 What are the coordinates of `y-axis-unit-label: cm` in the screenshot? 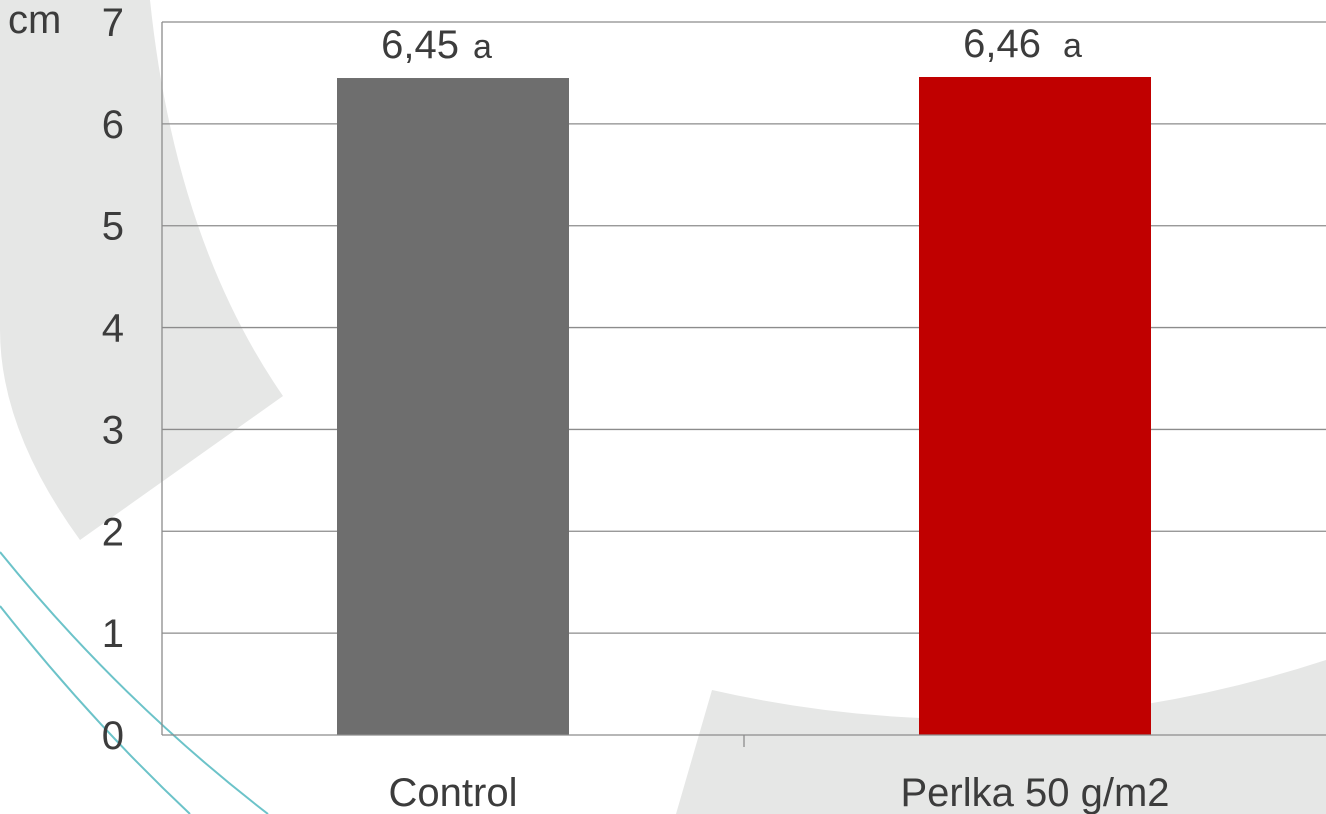 It's located at (34, 21).